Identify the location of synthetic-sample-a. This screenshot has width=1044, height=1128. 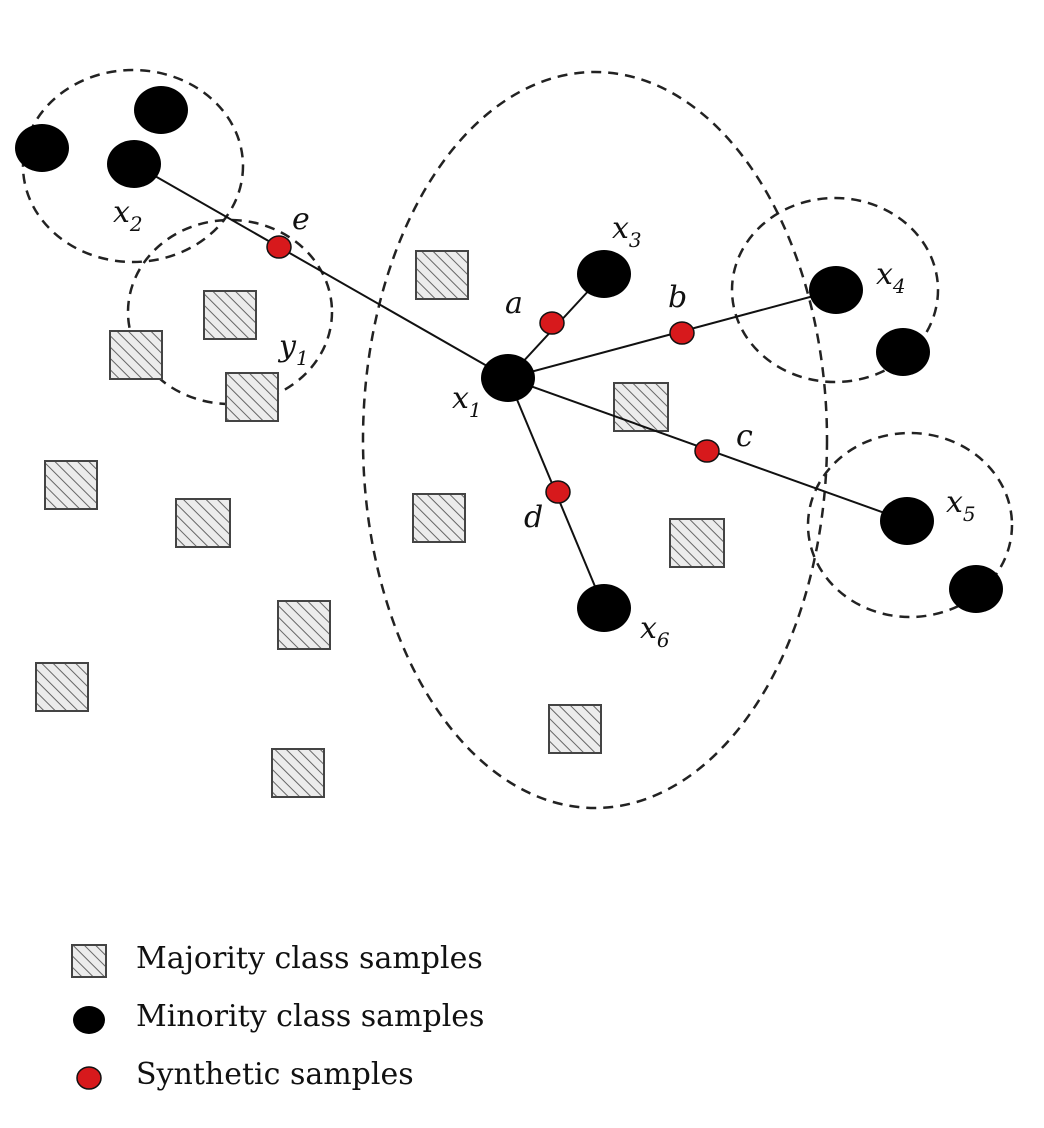
(552, 323).